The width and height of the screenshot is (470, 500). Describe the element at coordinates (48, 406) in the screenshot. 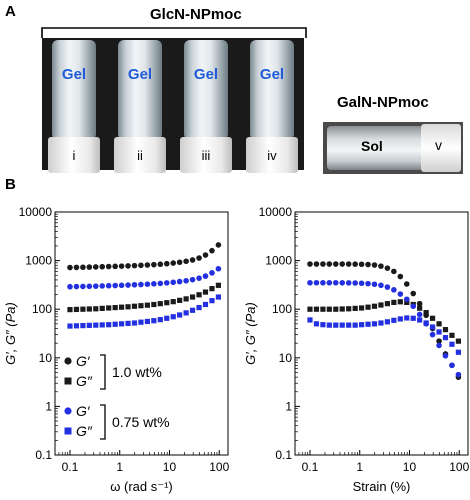

I see `freq-y-tick-label: 1` at that location.